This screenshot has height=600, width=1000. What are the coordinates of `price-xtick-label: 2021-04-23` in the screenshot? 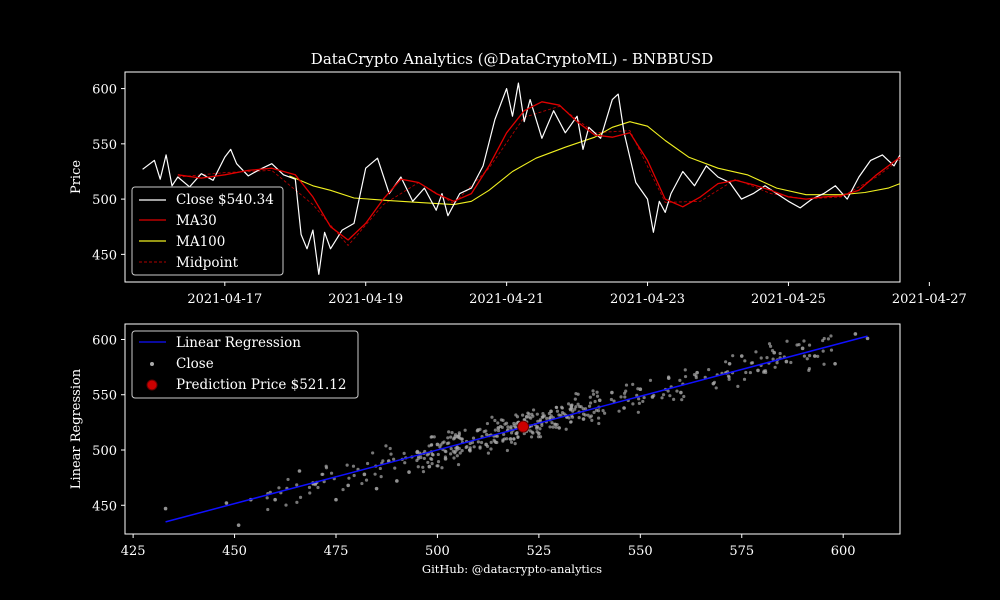 It's located at (647, 299).